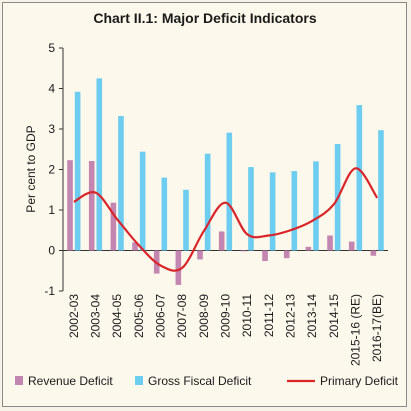 This screenshot has width=411, height=411. What do you see at coordinates (31, 168) in the screenshot?
I see `y-axis-label: Per cent to GDP` at bounding box center [31, 168].